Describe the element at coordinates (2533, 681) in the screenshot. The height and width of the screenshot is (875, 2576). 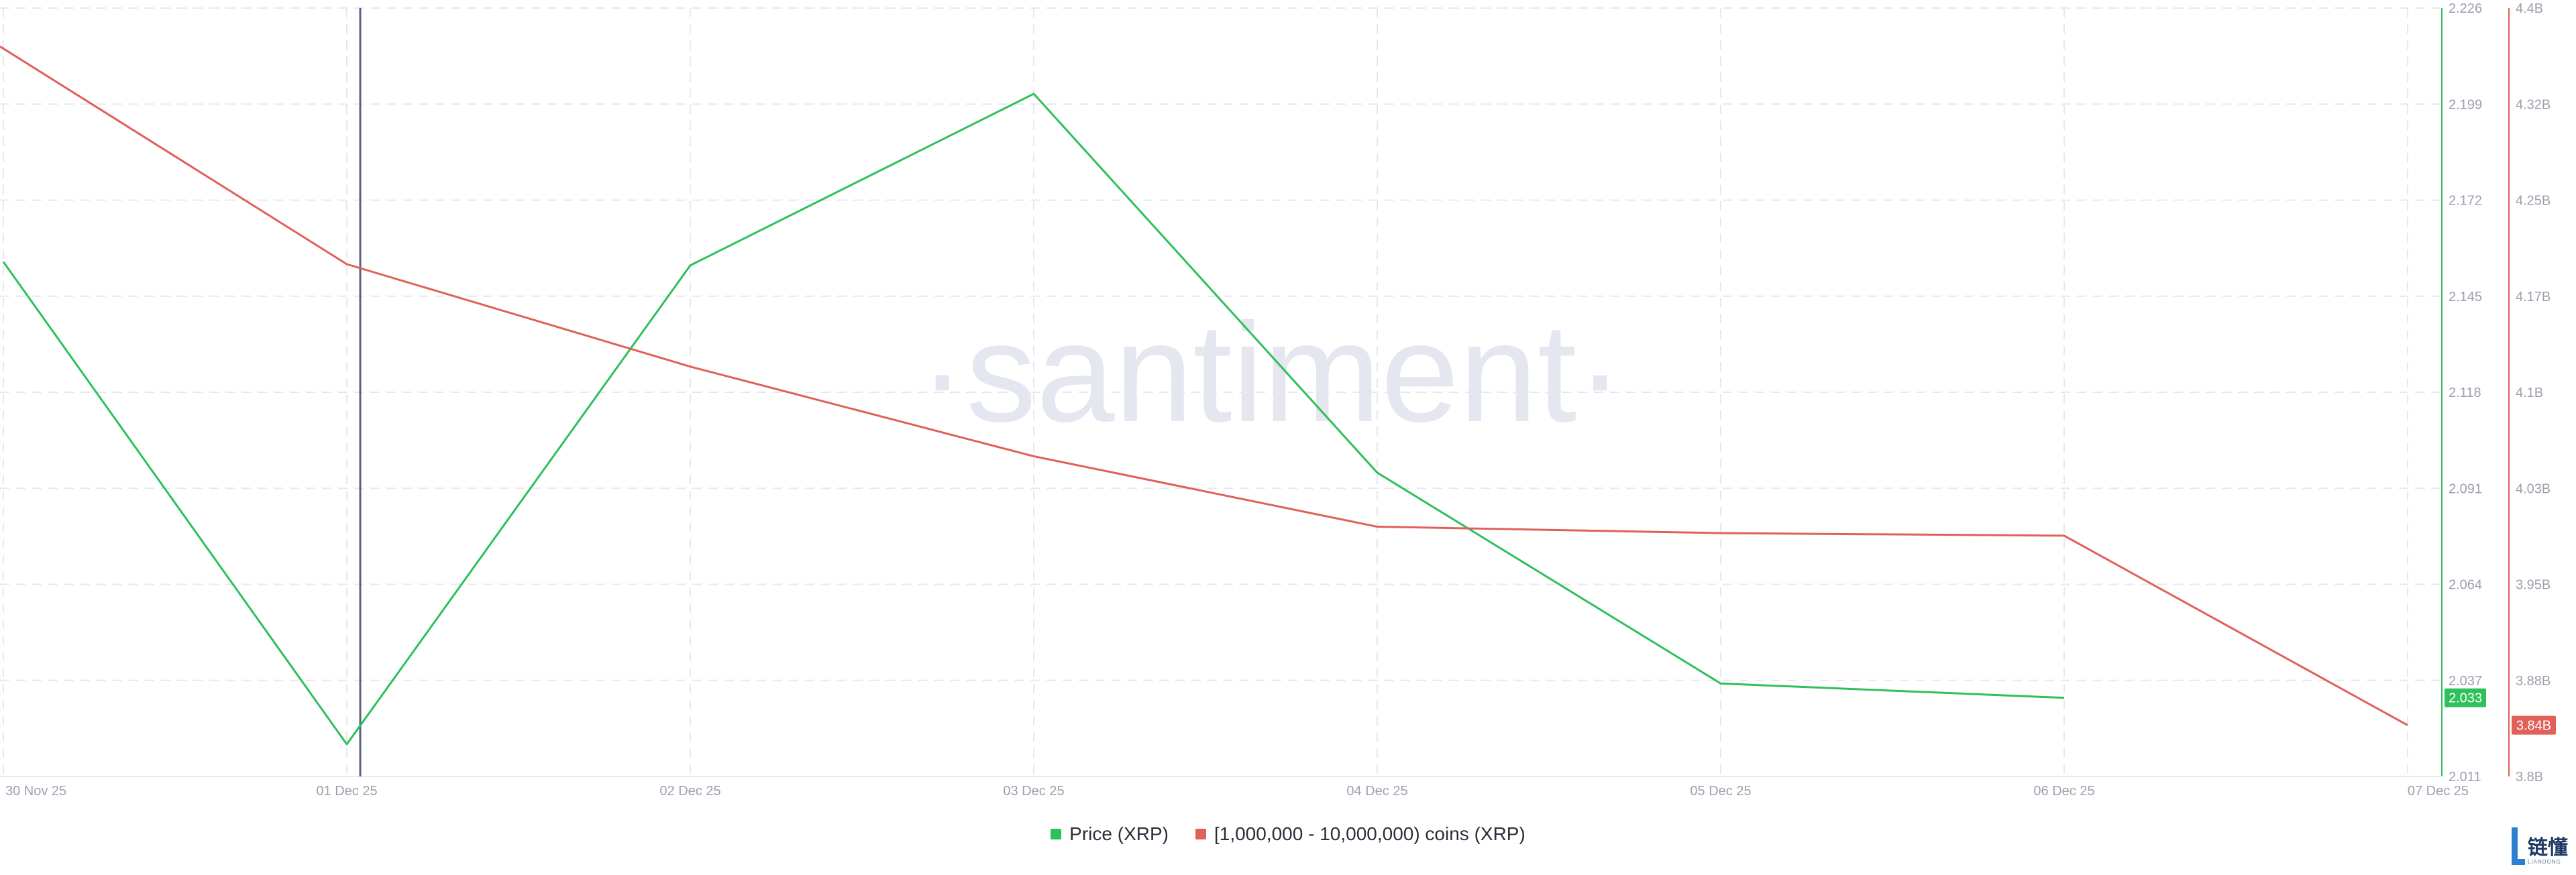
I see `holdings-tick-label: 3.88B` at that location.